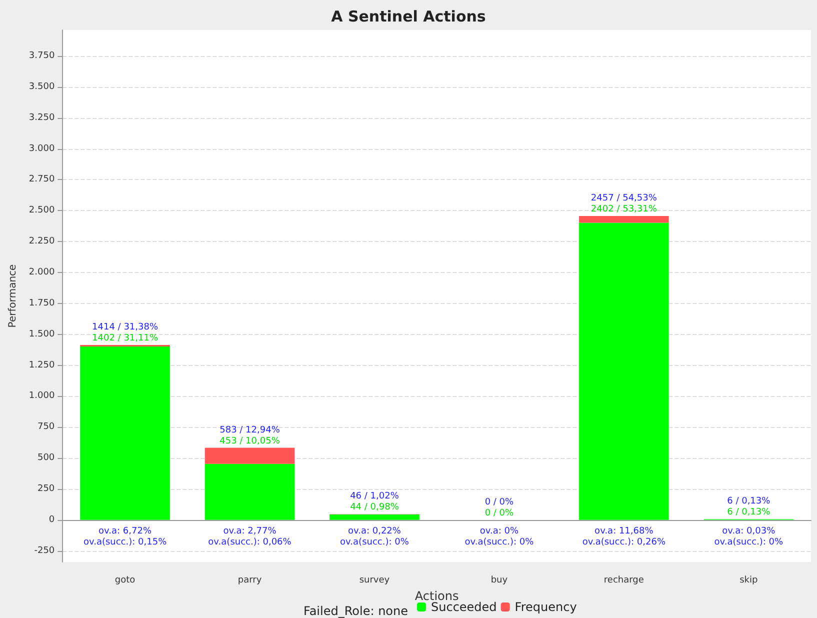 The image size is (817, 618). Describe the element at coordinates (464, 607) in the screenshot. I see `legend-label: Succeeded` at that location.